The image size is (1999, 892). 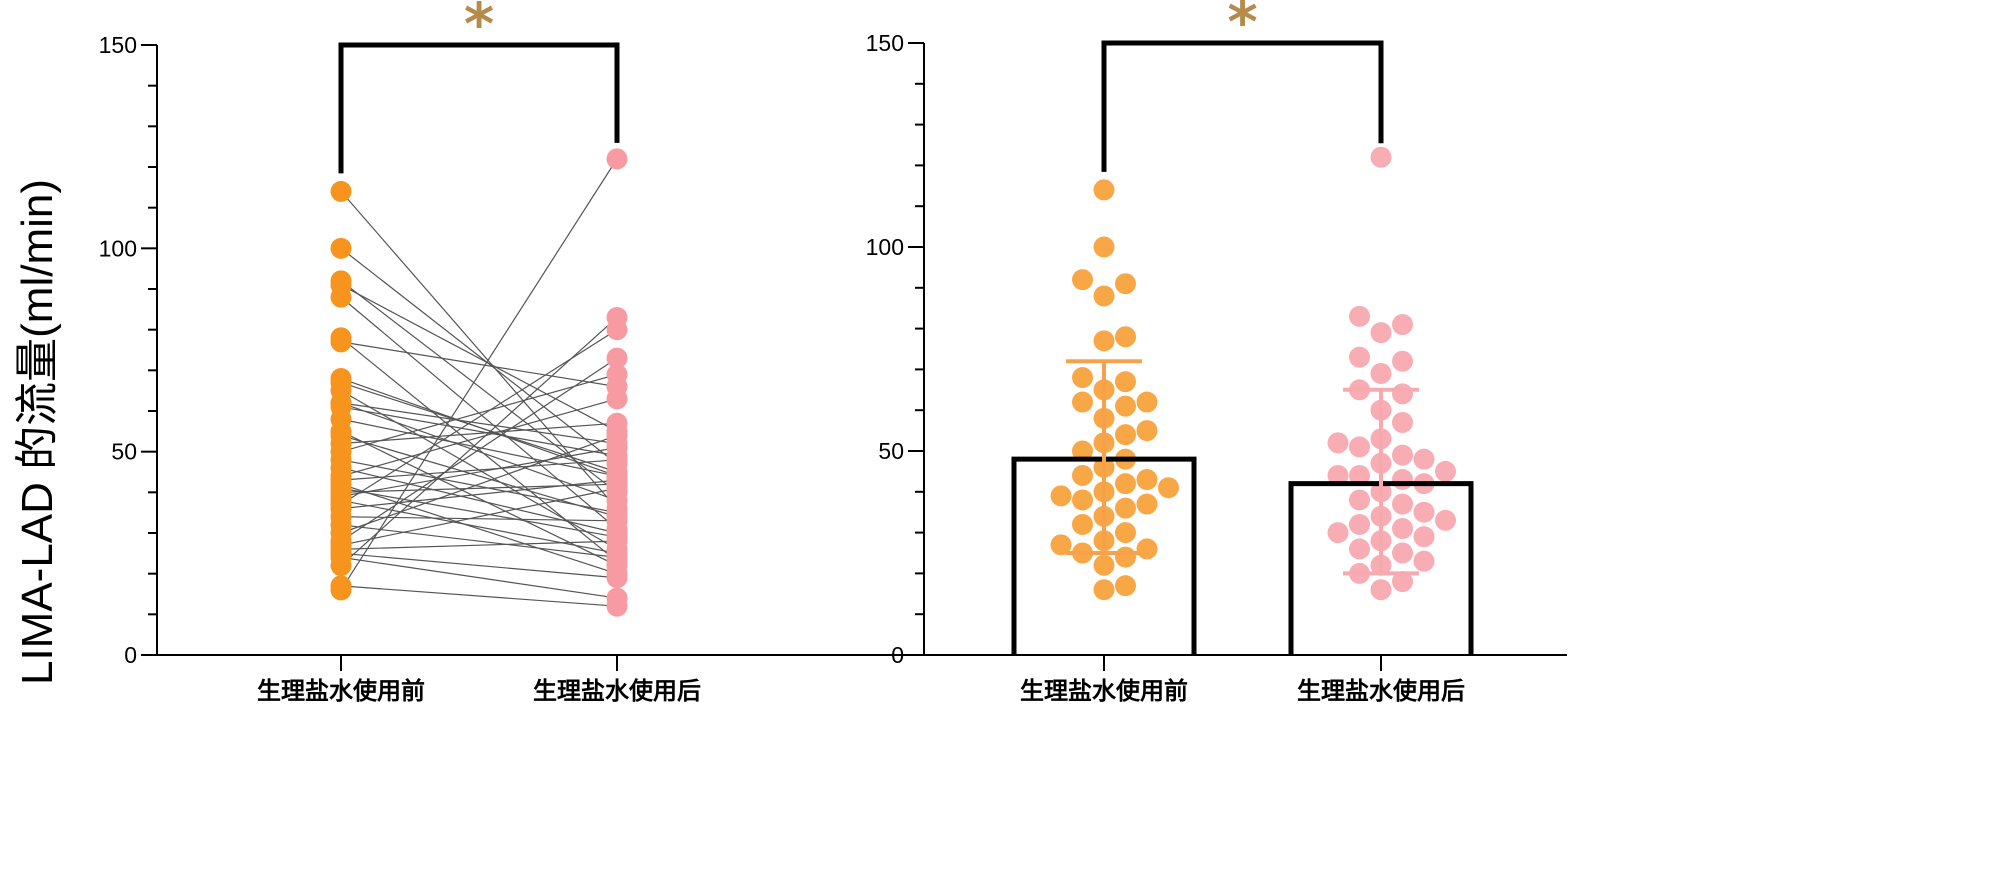 I want to click on left-y-tick-label: 0, so click(x=130, y=655).